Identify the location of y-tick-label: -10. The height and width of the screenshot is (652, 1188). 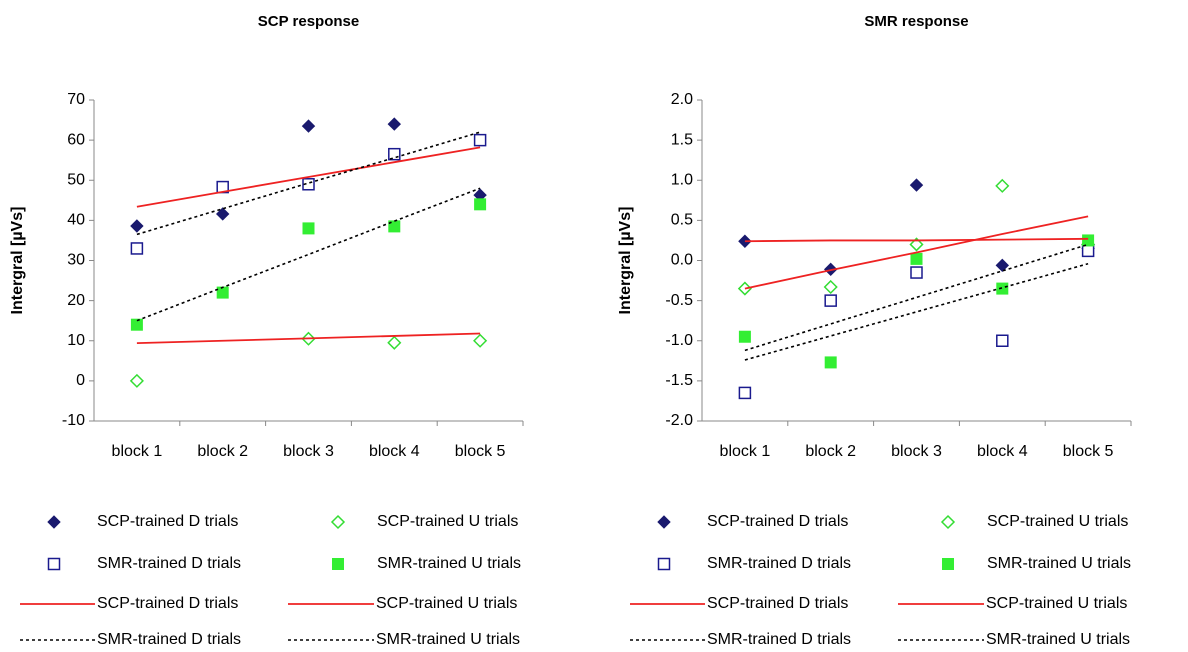
(73, 420).